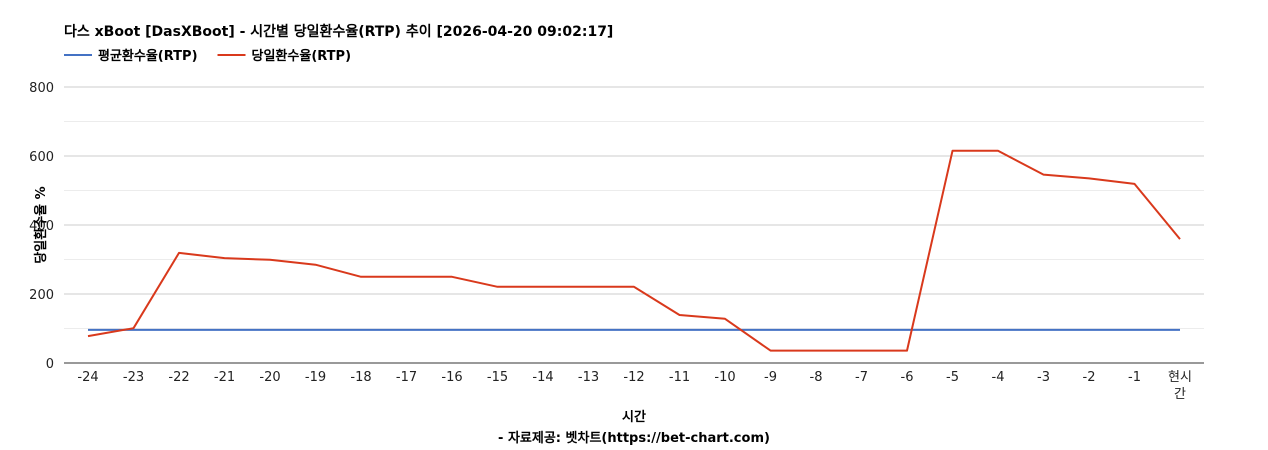  What do you see at coordinates (816, 377) in the screenshot?
I see `x-tick-label: -8` at bounding box center [816, 377].